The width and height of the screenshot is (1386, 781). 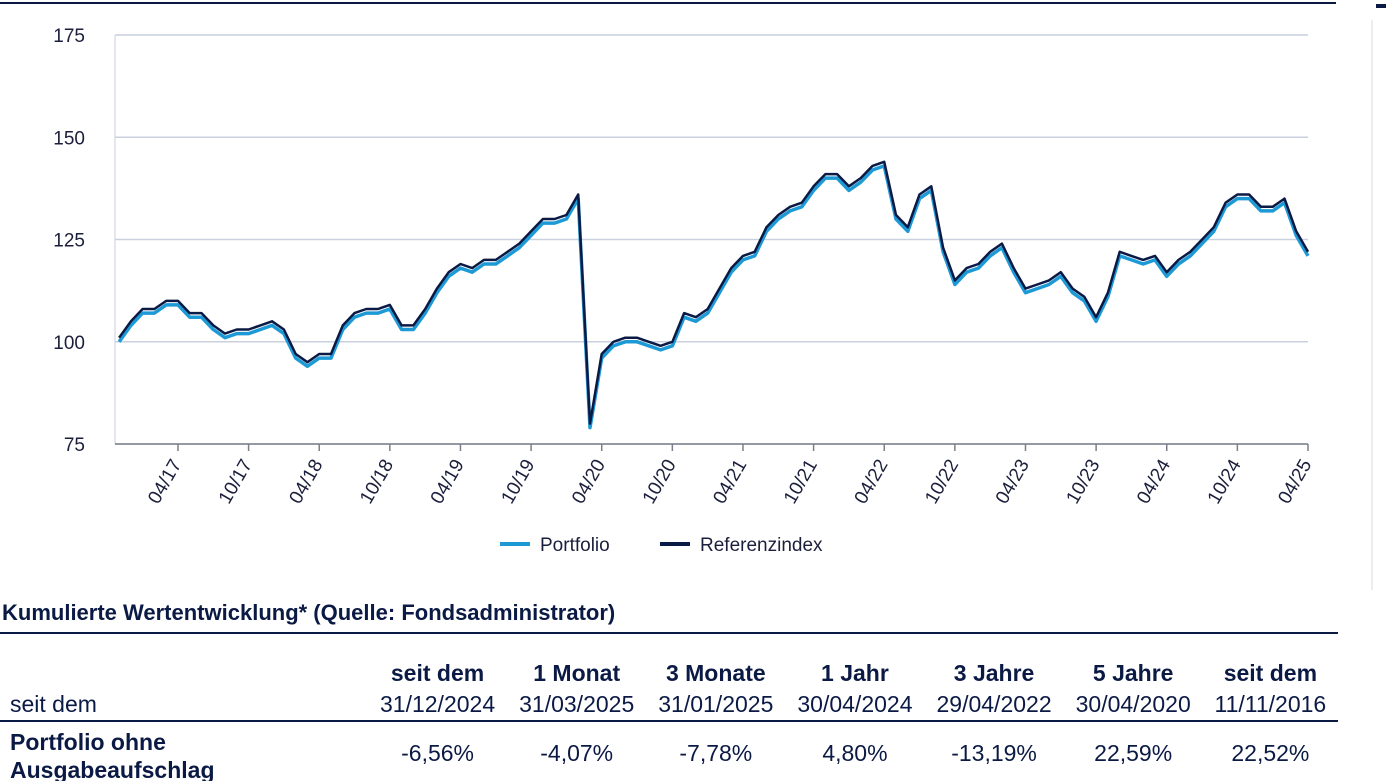 I want to click on table-cell: -6,56%, so click(x=437, y=753).